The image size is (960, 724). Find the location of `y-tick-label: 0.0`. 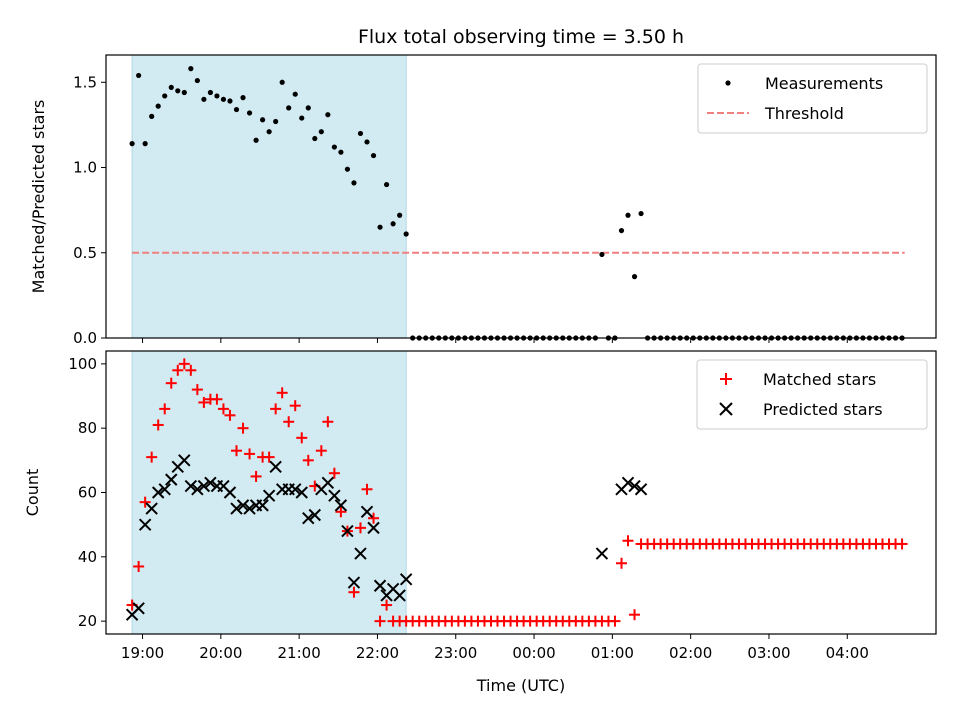

y-tick-label: 0.0 is located at coordinates (85, 338).